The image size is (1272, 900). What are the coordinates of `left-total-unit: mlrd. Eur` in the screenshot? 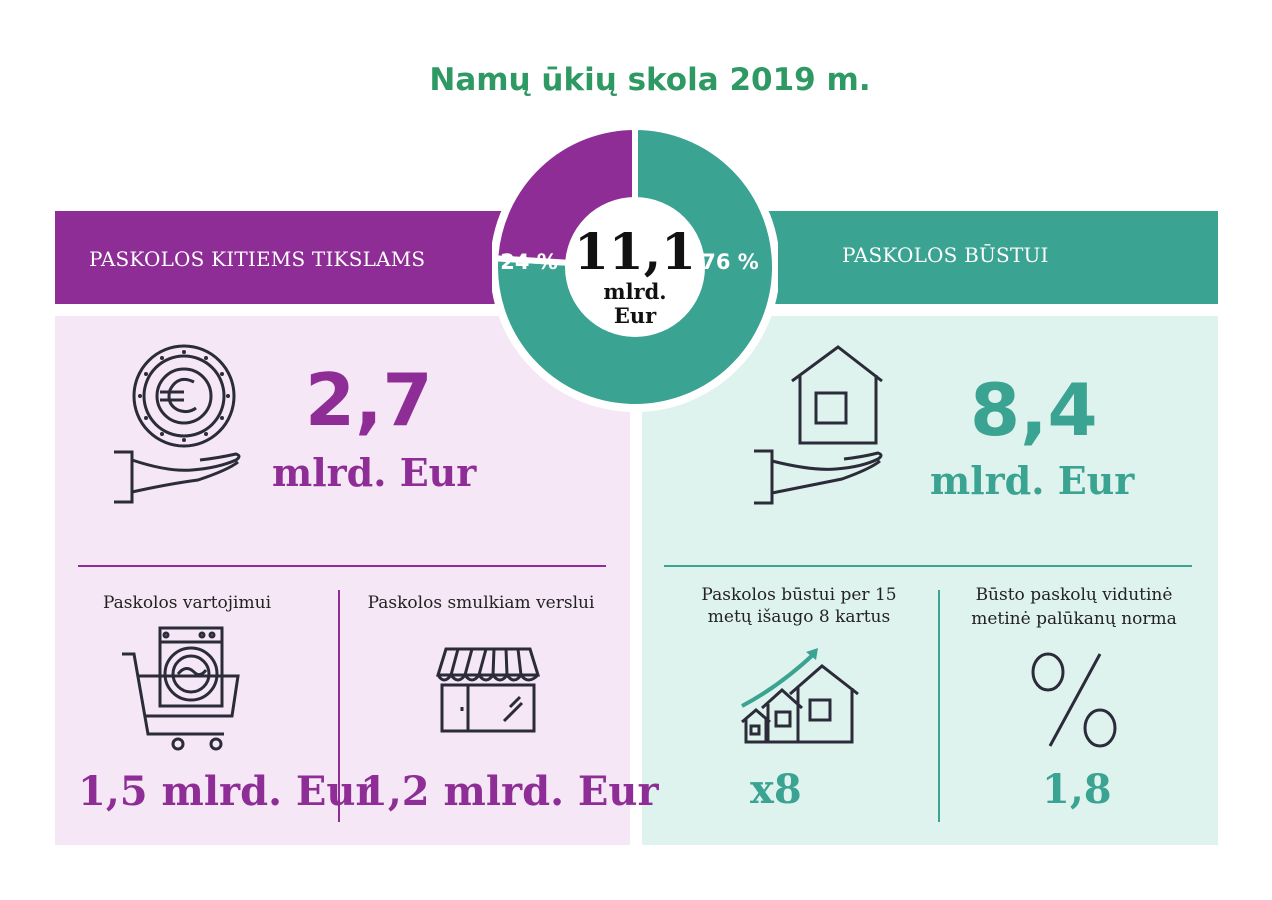 It's located at (374, 472).